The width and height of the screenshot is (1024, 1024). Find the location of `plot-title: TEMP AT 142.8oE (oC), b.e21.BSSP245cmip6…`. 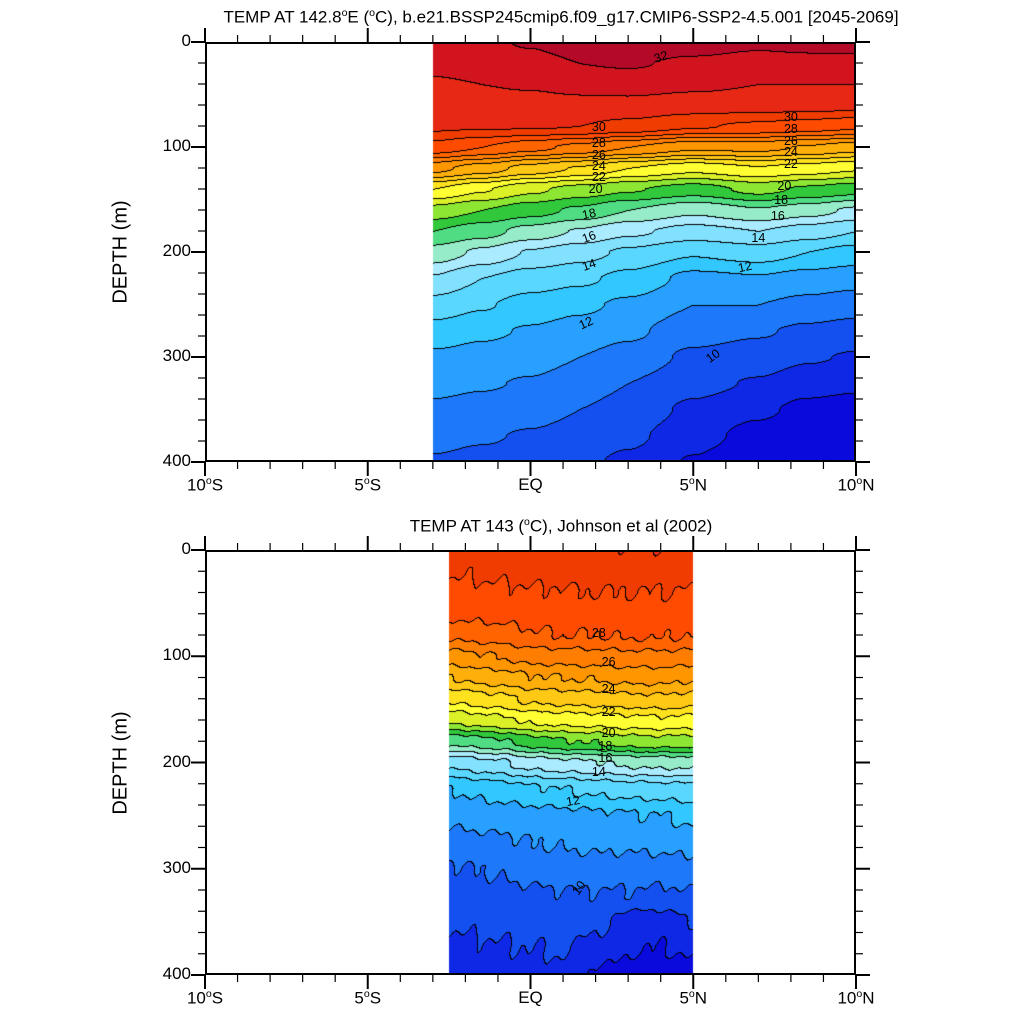

plot-title: TEMP AT 142.8oE (oC), b.e21.BSSP245cmip6… is located at coordinates (561, 17).